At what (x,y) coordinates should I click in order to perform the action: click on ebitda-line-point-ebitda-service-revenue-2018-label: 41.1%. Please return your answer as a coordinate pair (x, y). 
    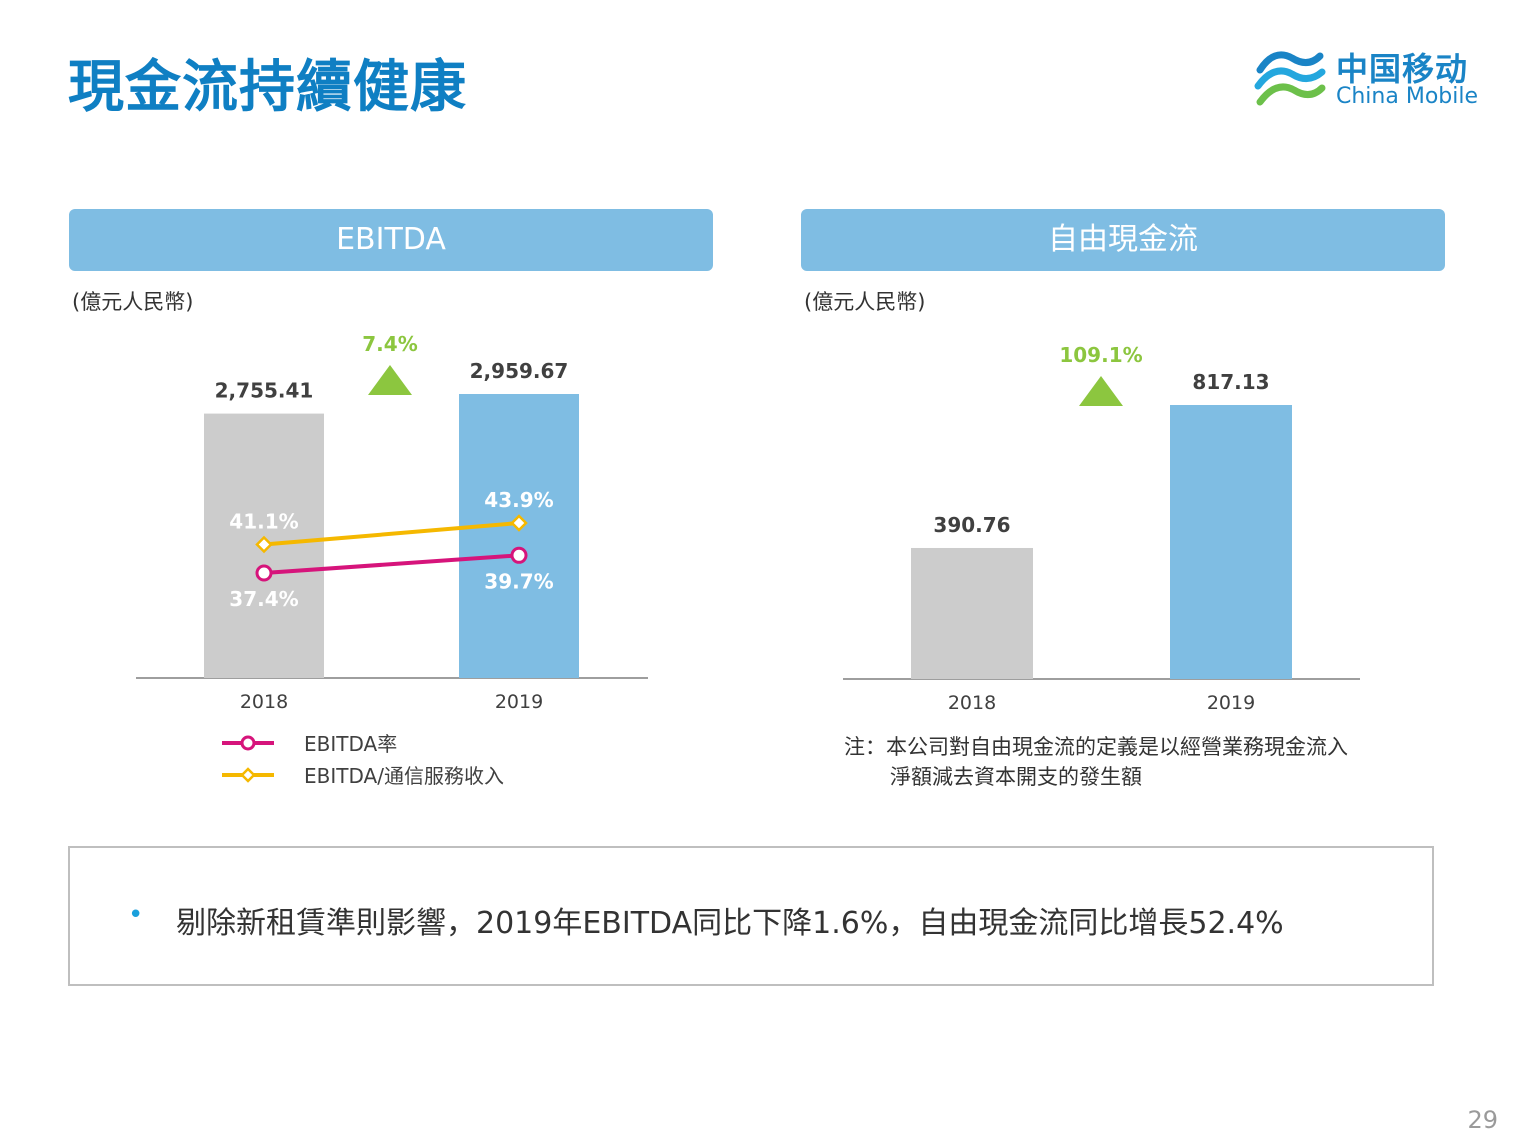
    Looking at the image, I should click on (263, 522).